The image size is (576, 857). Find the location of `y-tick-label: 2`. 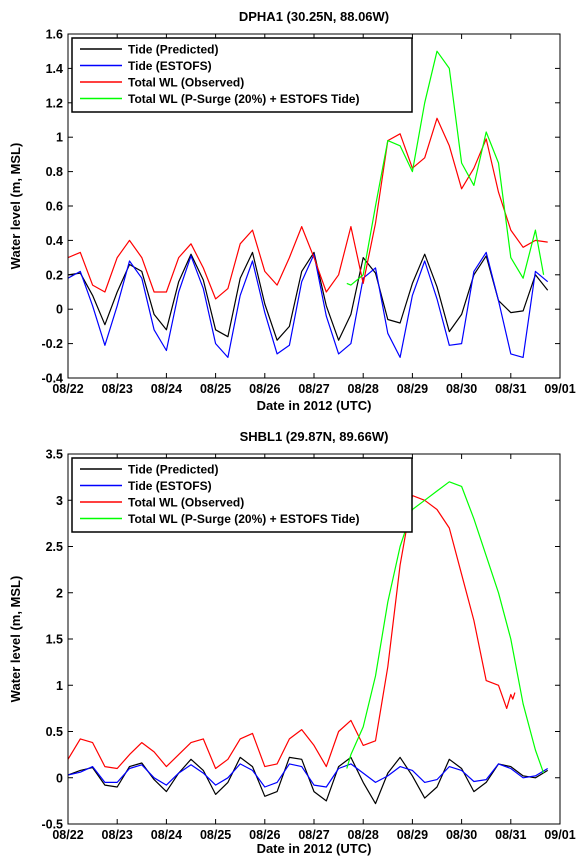

y-tick-label: 2 is located at coordinates (59, 593).